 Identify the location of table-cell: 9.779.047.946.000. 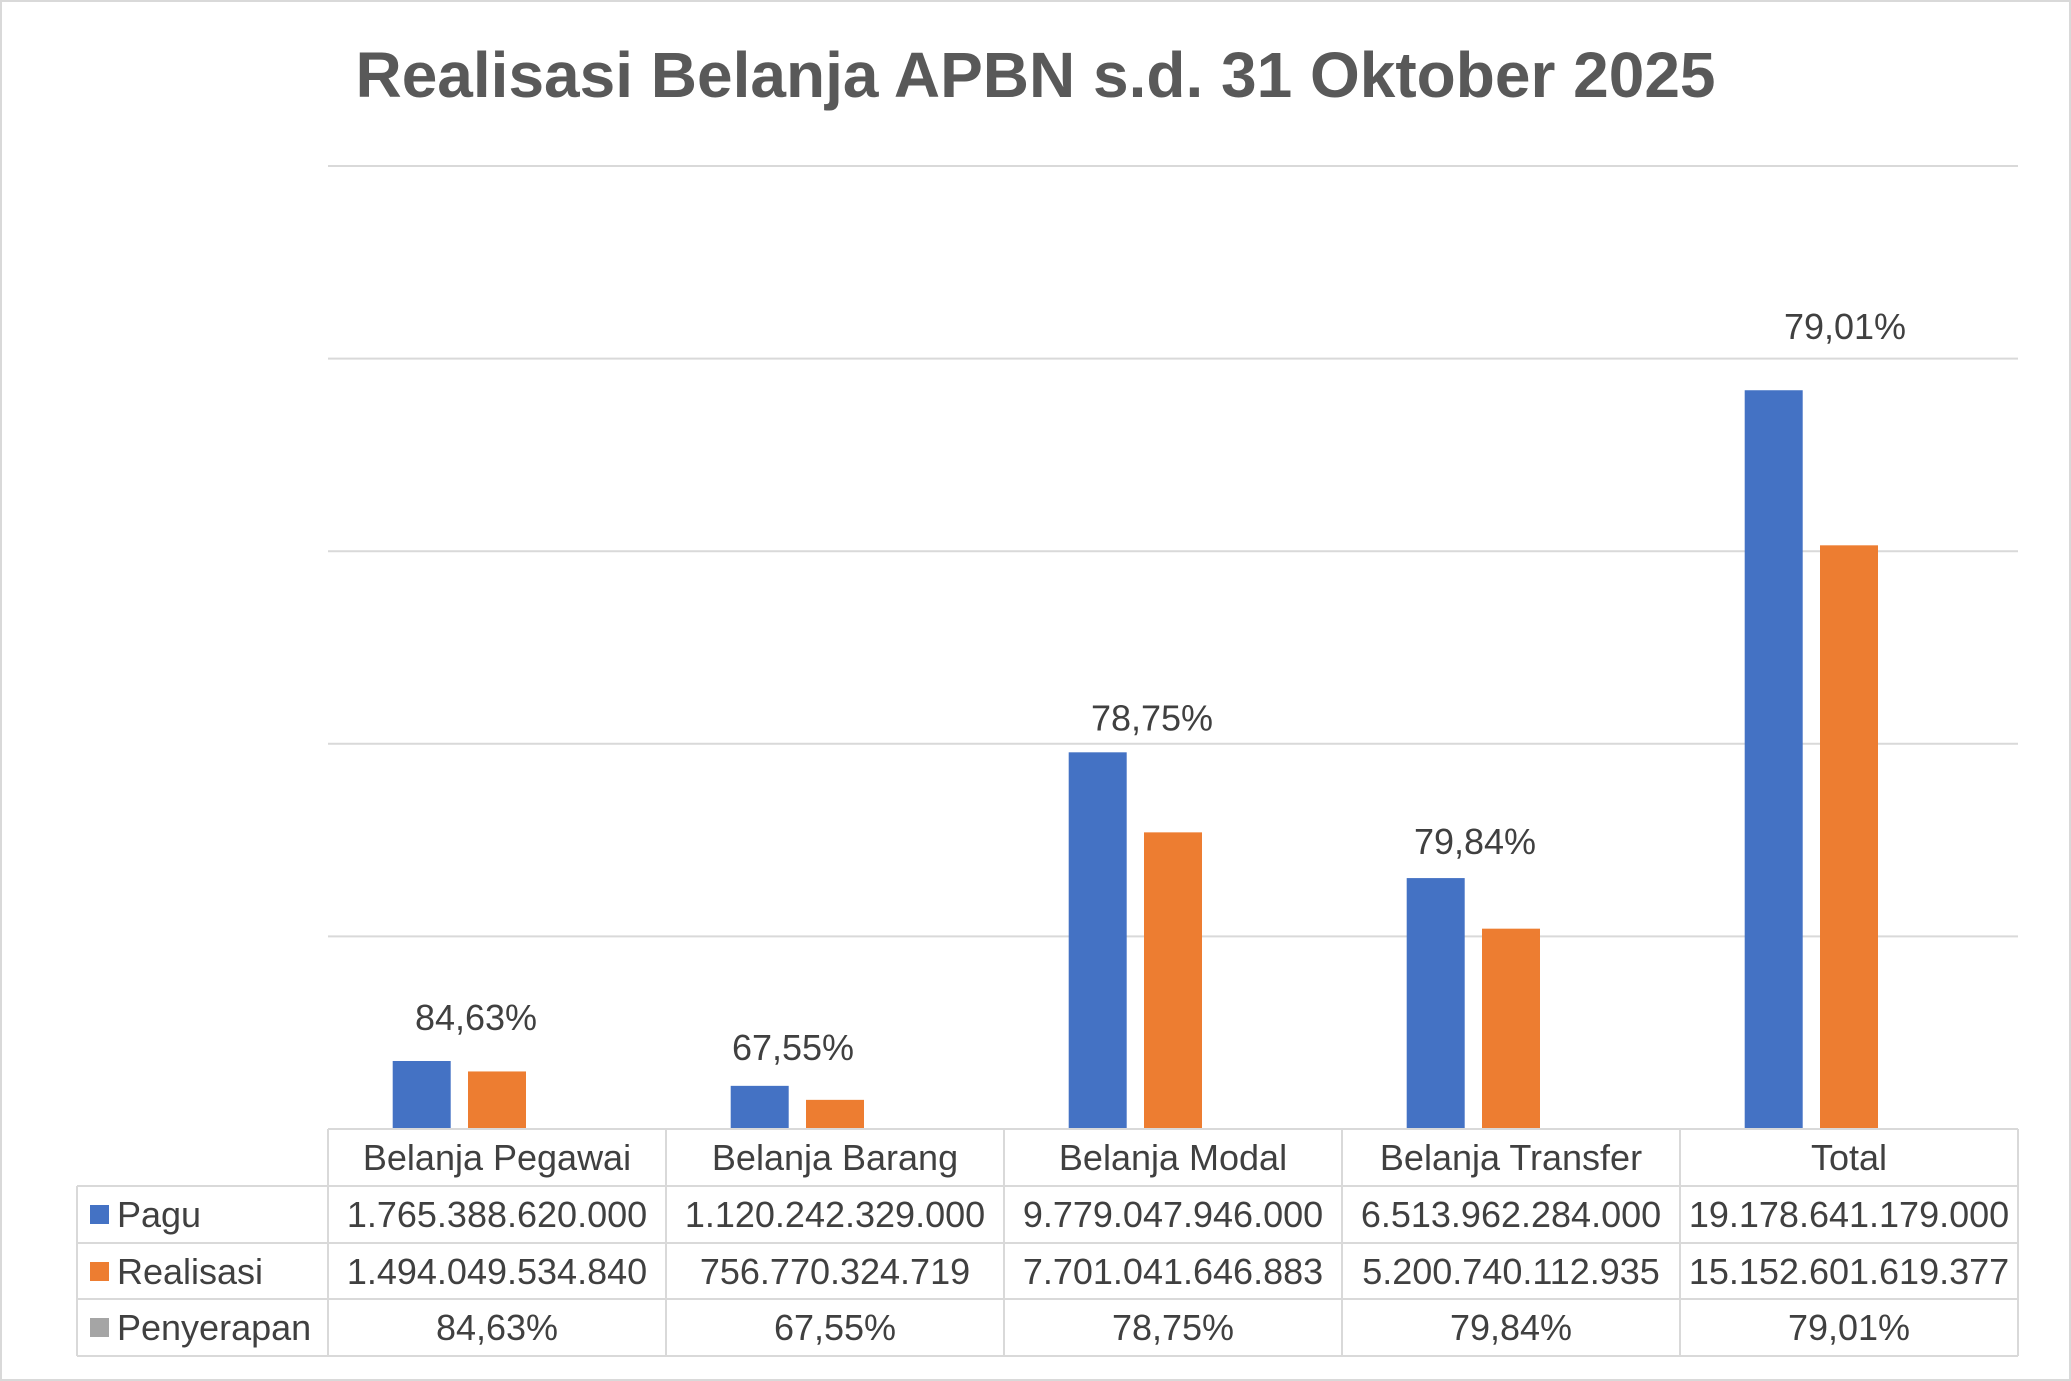
(1173, 1214).